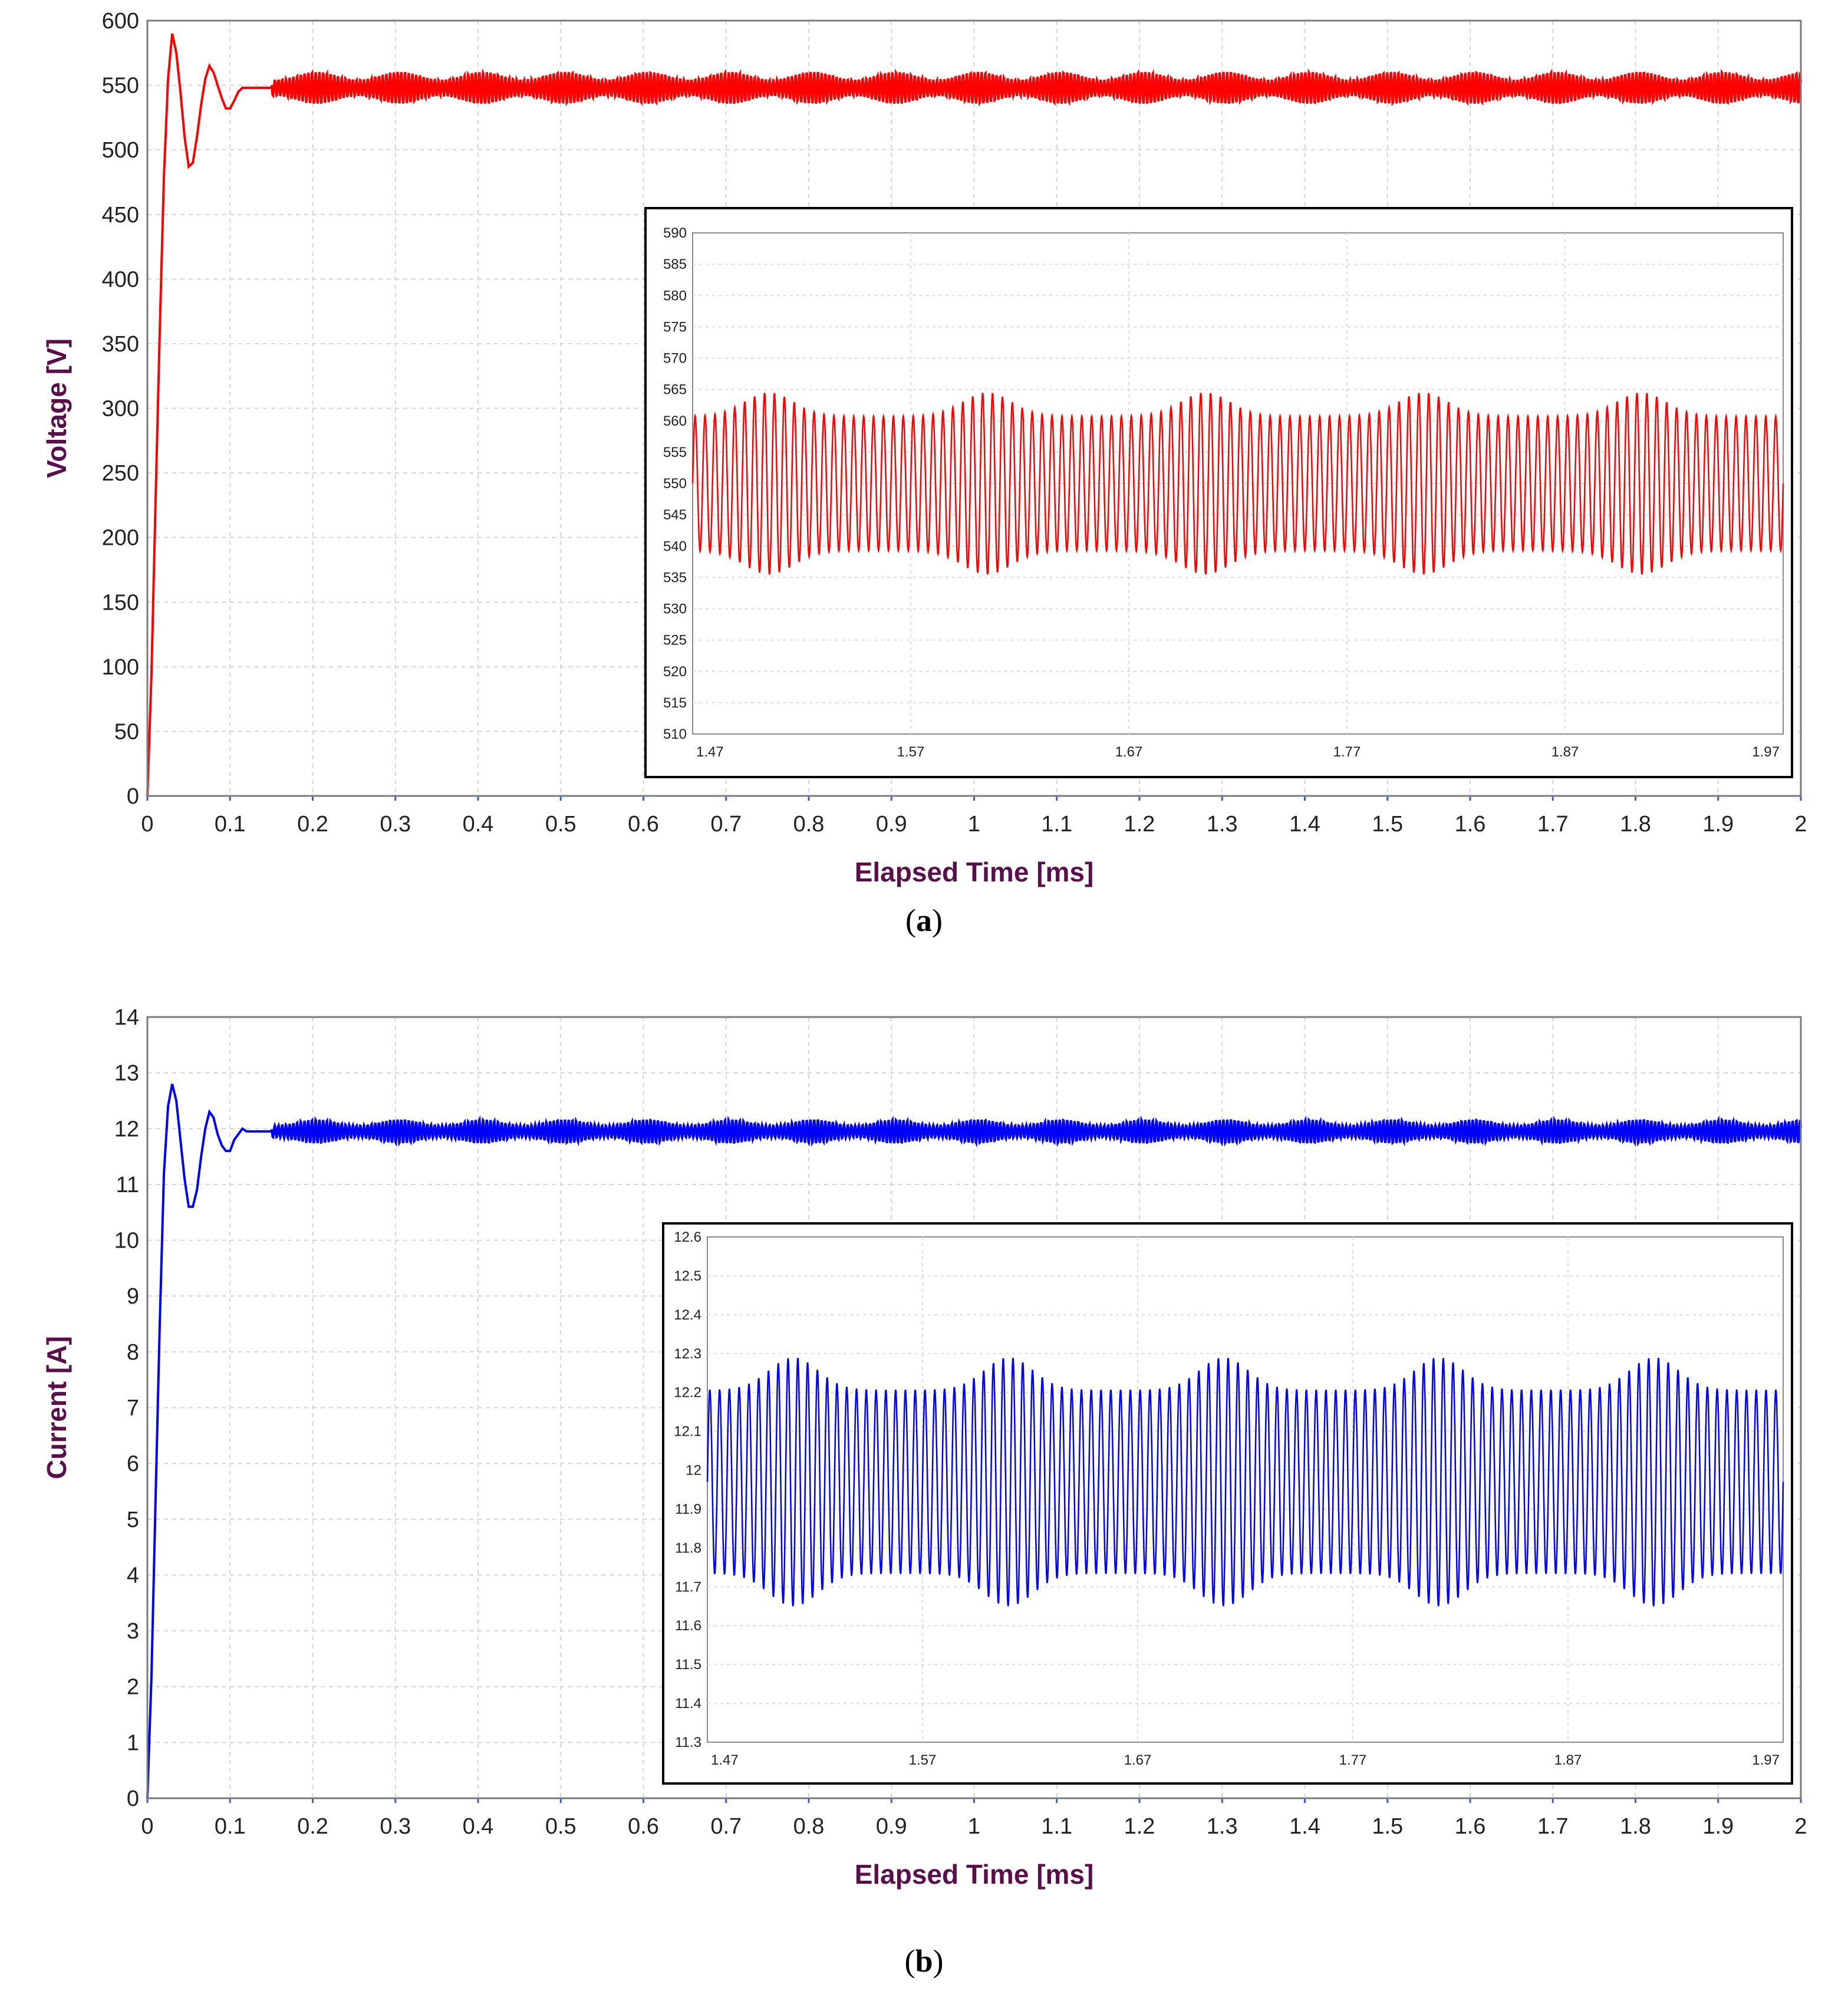  I want to click on inset-y-tick-label: 12.3, so click(687, 1354).